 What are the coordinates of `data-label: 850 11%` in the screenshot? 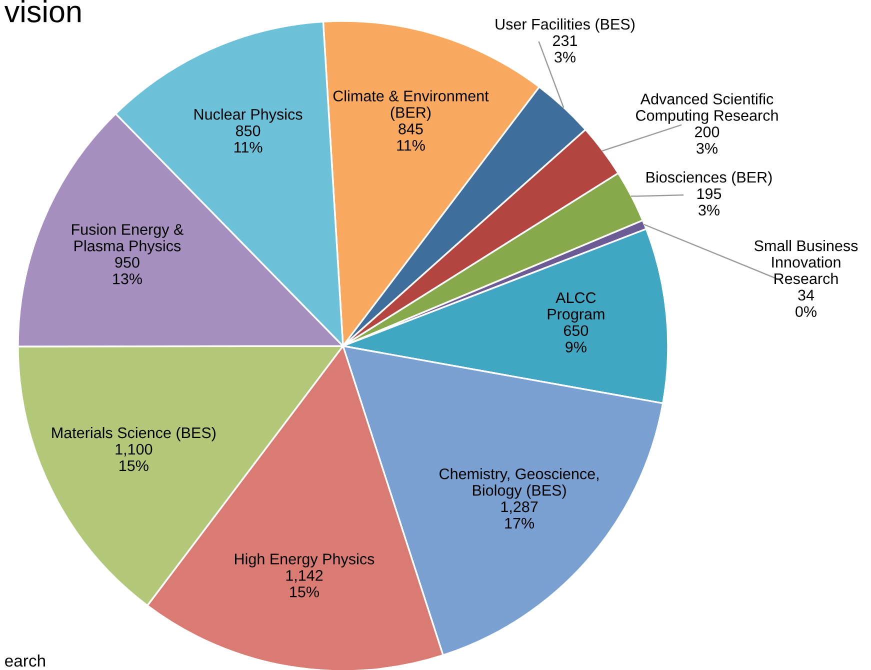 It's located at (248, 139).